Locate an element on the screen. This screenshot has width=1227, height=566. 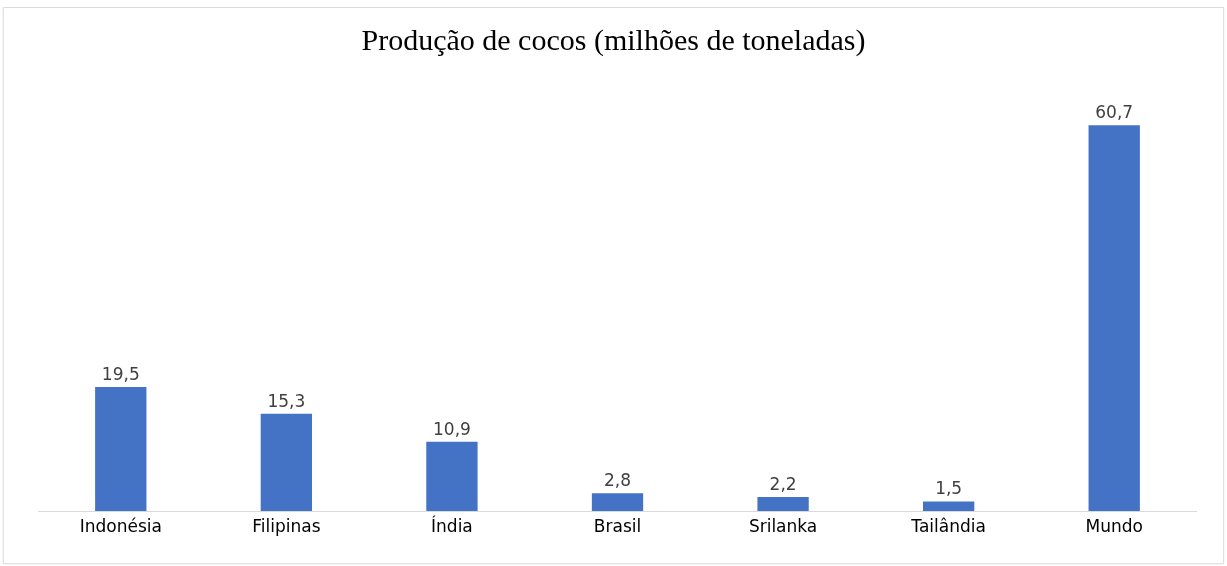
x-tick-label: Tailândia is located at coordinates (948, 526).